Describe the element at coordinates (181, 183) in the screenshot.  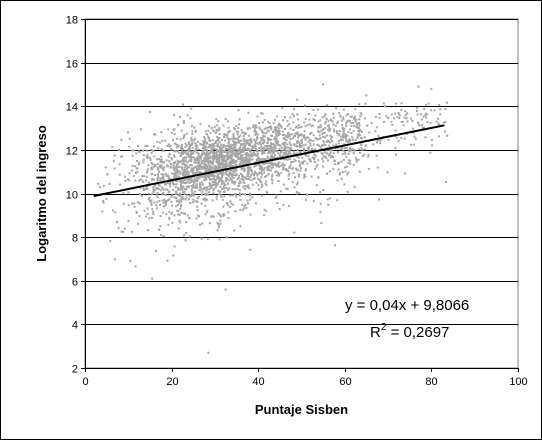
I see `data-point-1969` at that location.